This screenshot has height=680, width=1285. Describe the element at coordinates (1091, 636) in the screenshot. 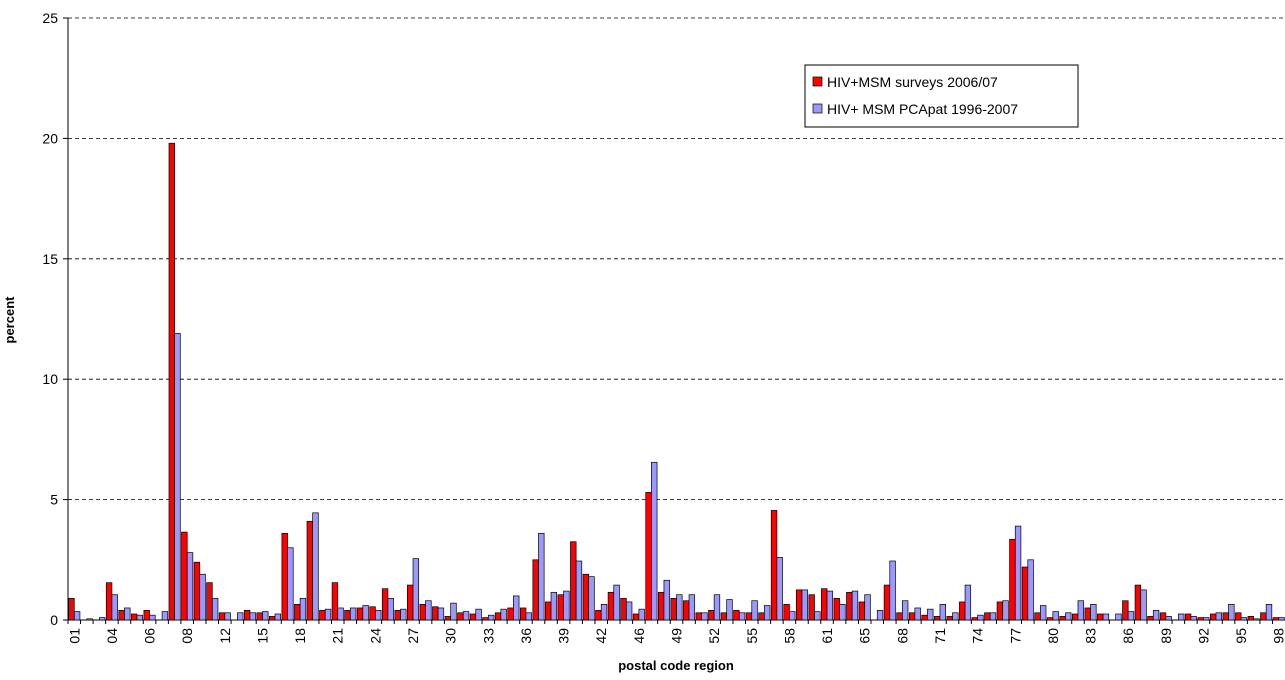

I see `x-tick-label: 83` at that location.